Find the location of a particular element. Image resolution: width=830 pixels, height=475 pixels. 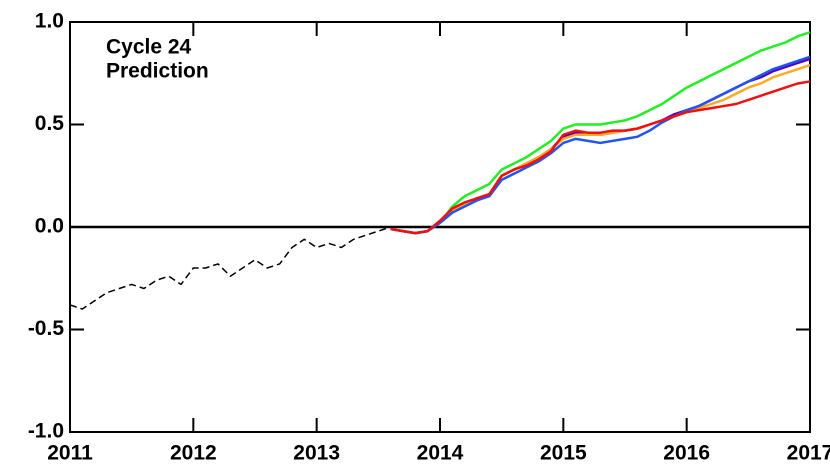

y-tick-label: -0.5 is located at coordinates (46, 328).